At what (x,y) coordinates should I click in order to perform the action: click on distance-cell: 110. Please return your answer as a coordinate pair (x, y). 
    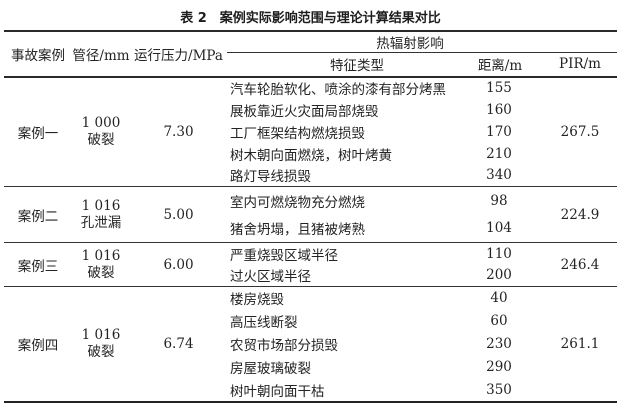
    Looking at the image, I should click on (499, 253).